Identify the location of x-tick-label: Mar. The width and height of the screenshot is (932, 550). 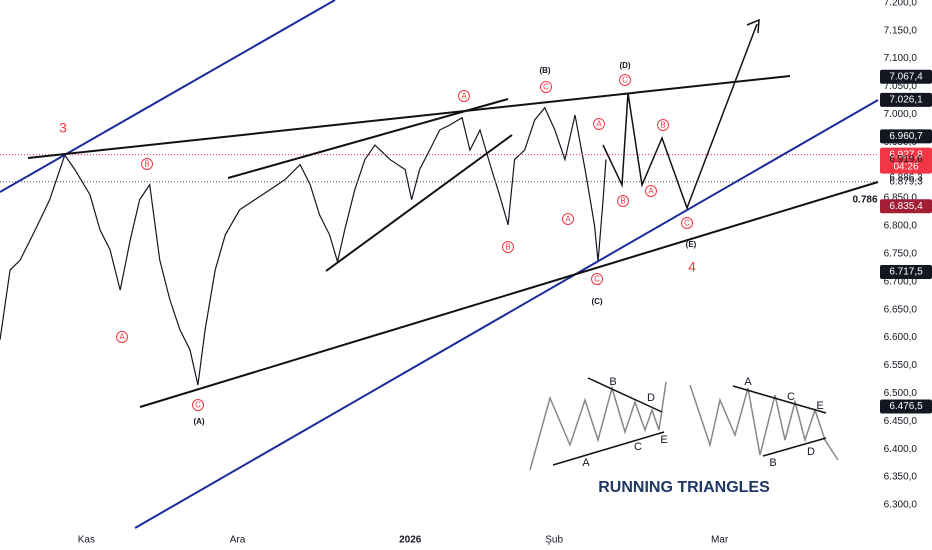
(720, 540).